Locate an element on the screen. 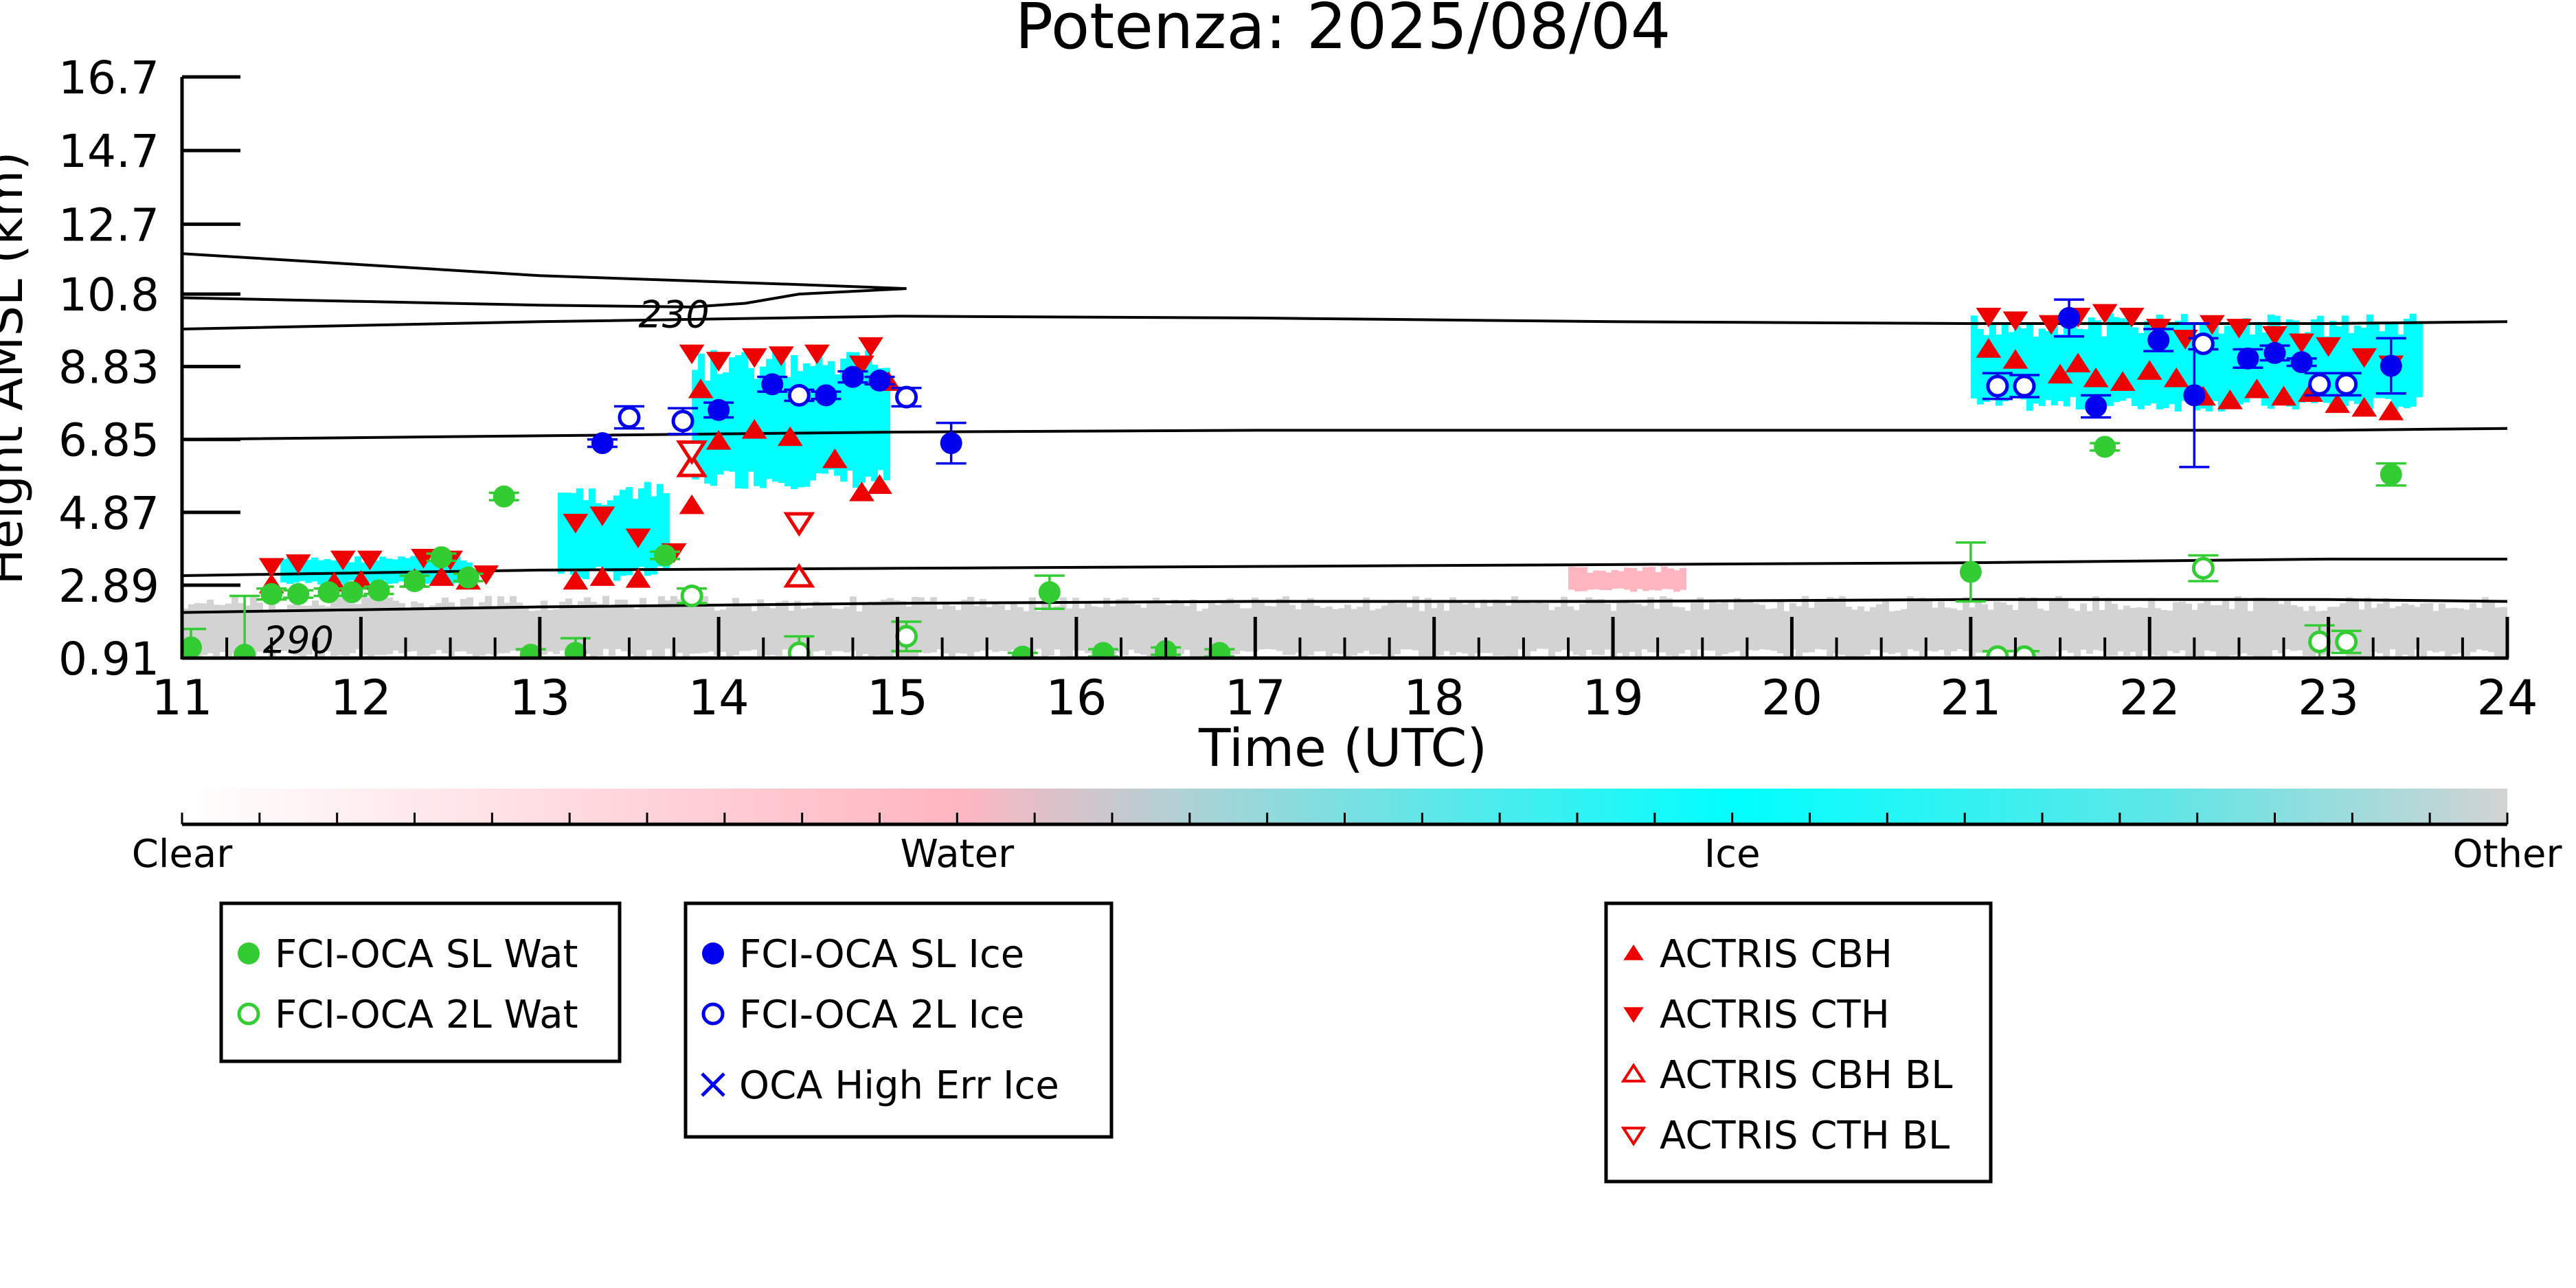 The height and width of the screenshot is (1288, 2576). legend-frame is located at coordinates (420, 982).